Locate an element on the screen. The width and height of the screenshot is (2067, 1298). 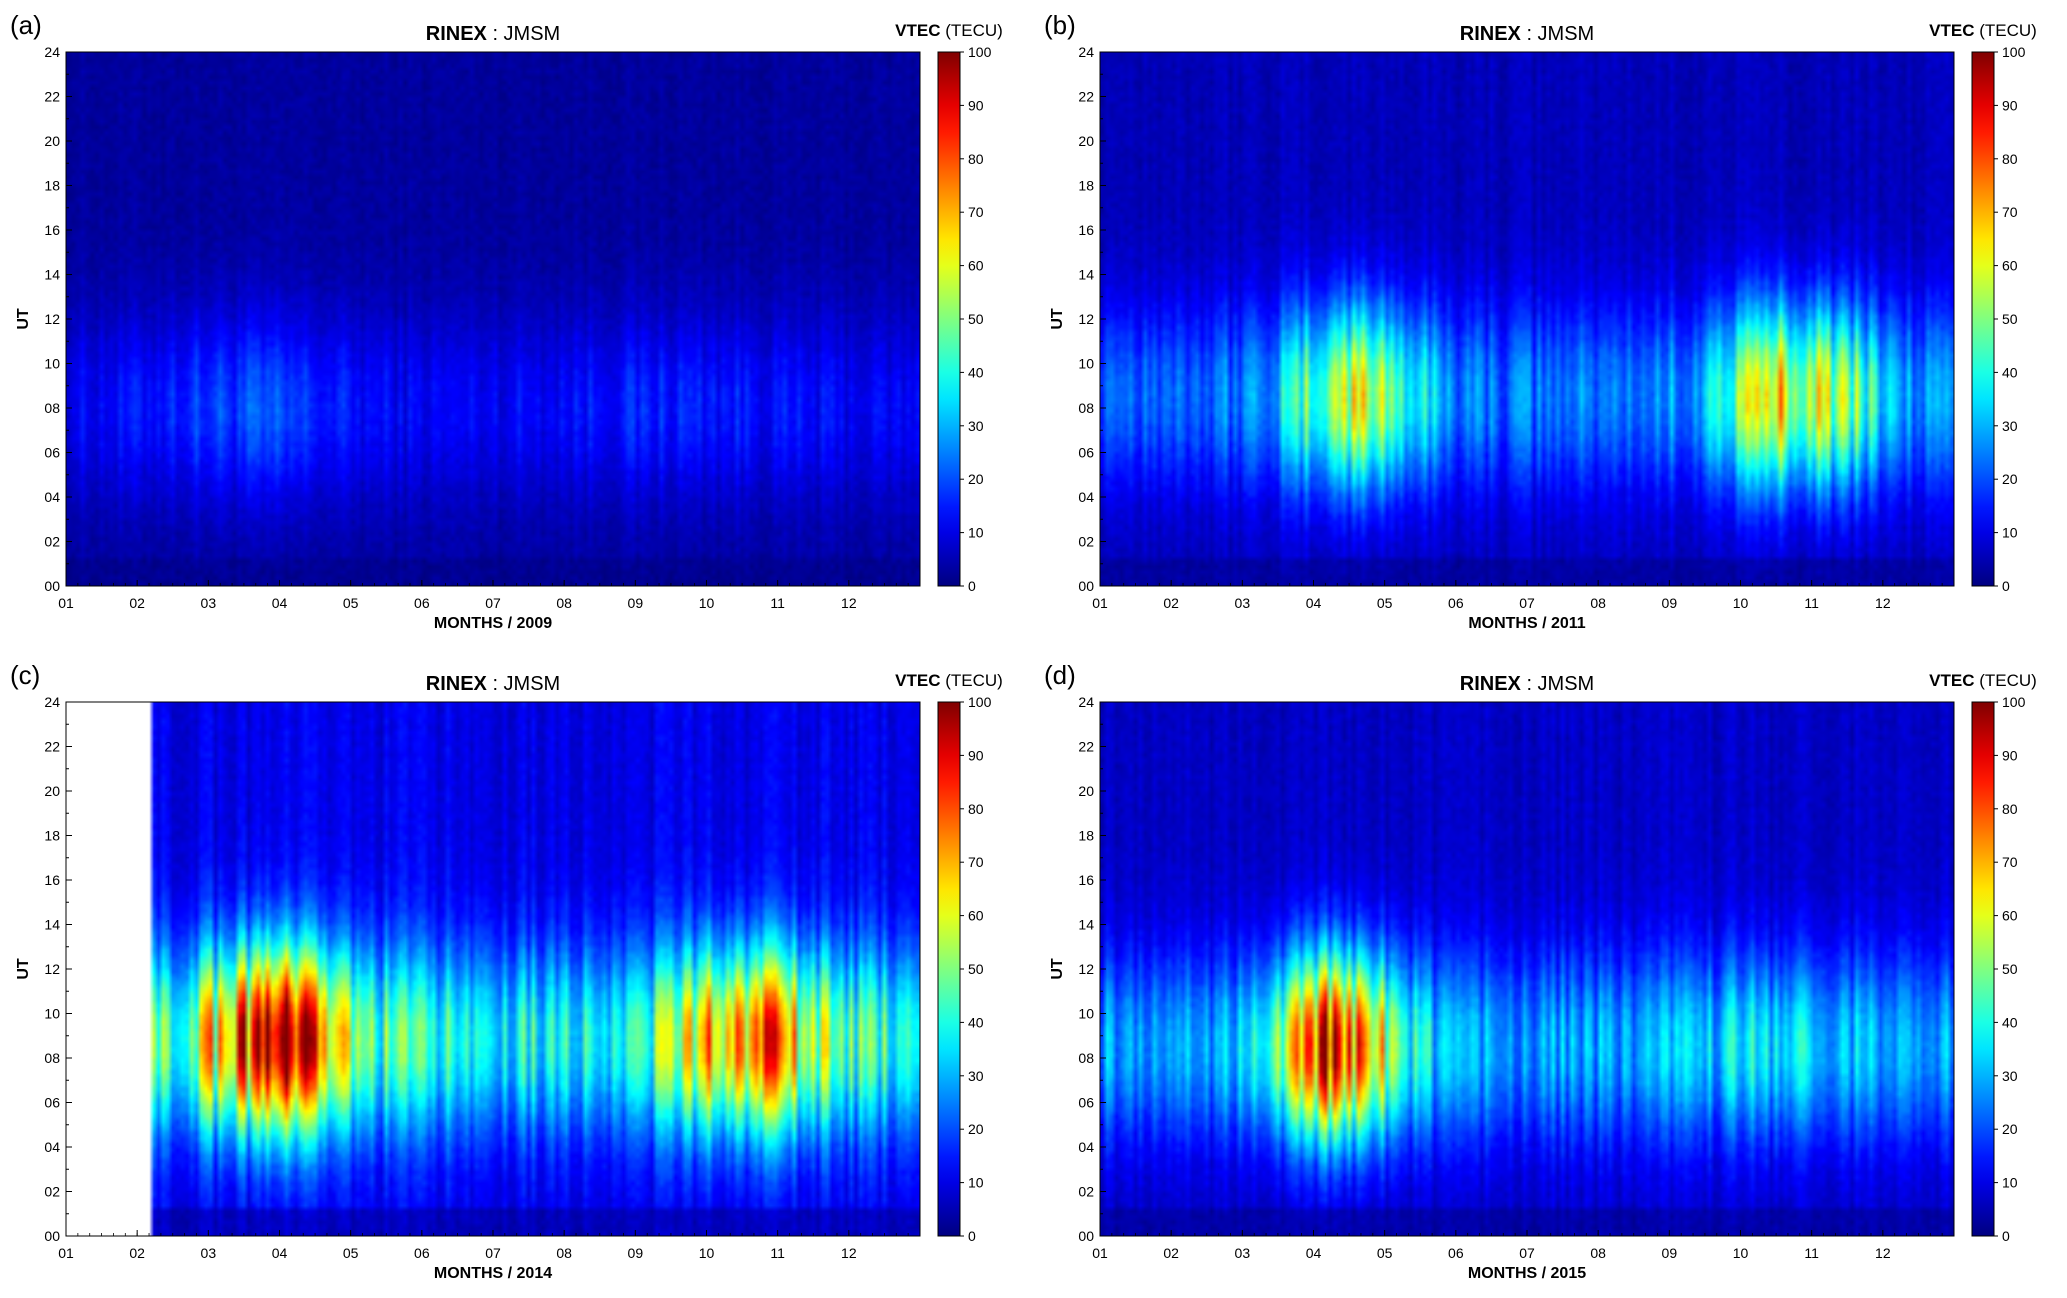
x-axis-label: MONTHS / 2011 is located at coordinates (1526, 623).